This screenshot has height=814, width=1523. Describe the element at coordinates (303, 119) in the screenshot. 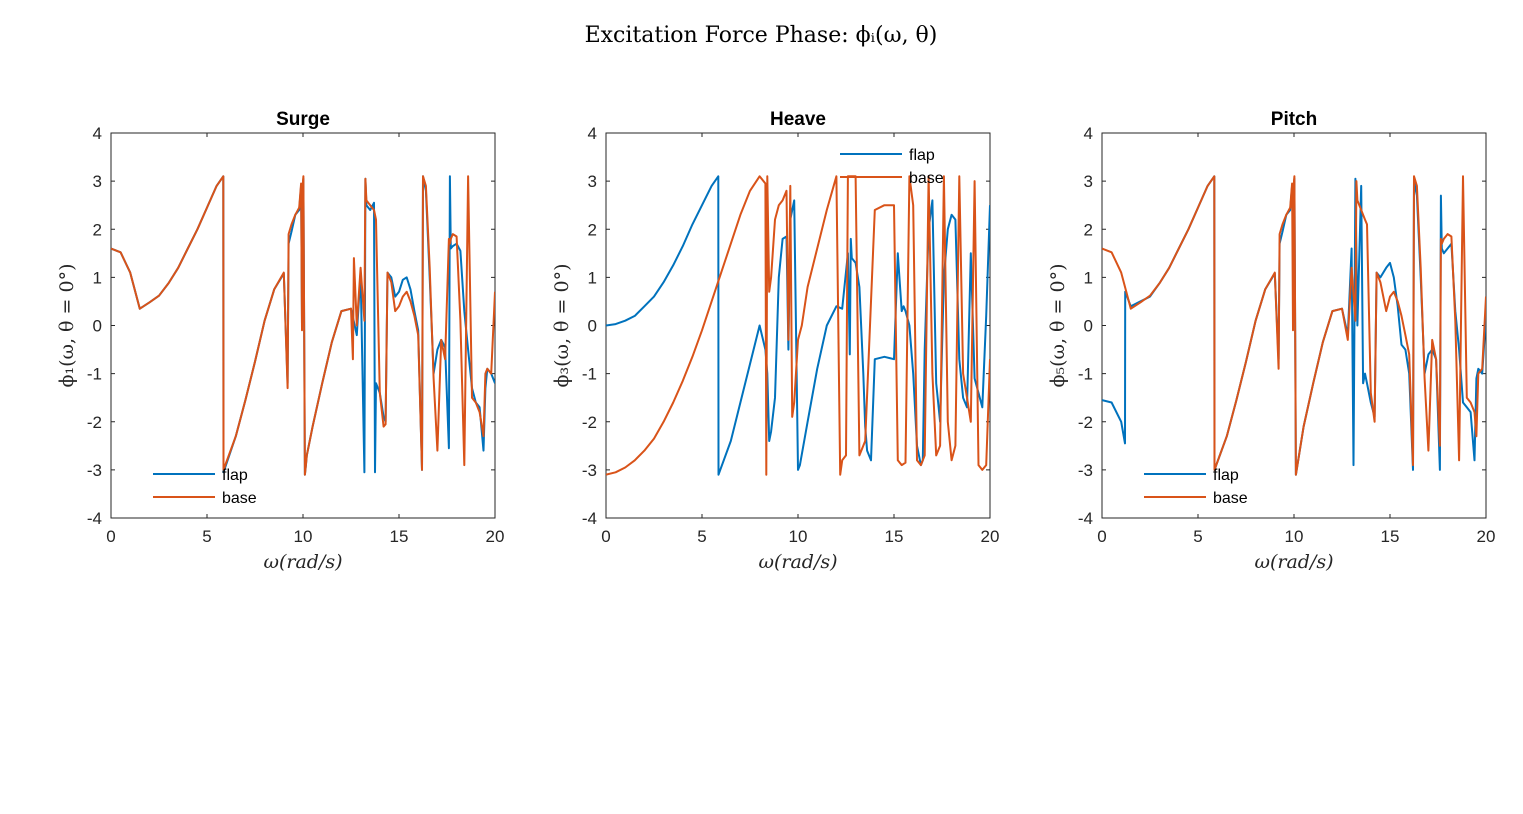

I see `axes-title: Surge` at that location.